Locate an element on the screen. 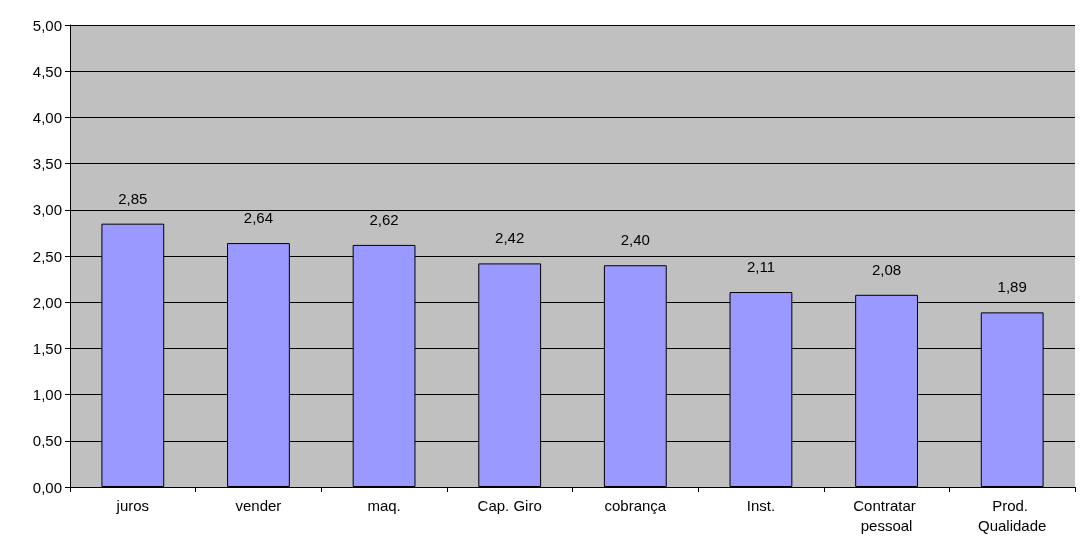 This screenshot has height=556, width=1081. y-tick-label: 4,50 is located at coordinates (47, 71).